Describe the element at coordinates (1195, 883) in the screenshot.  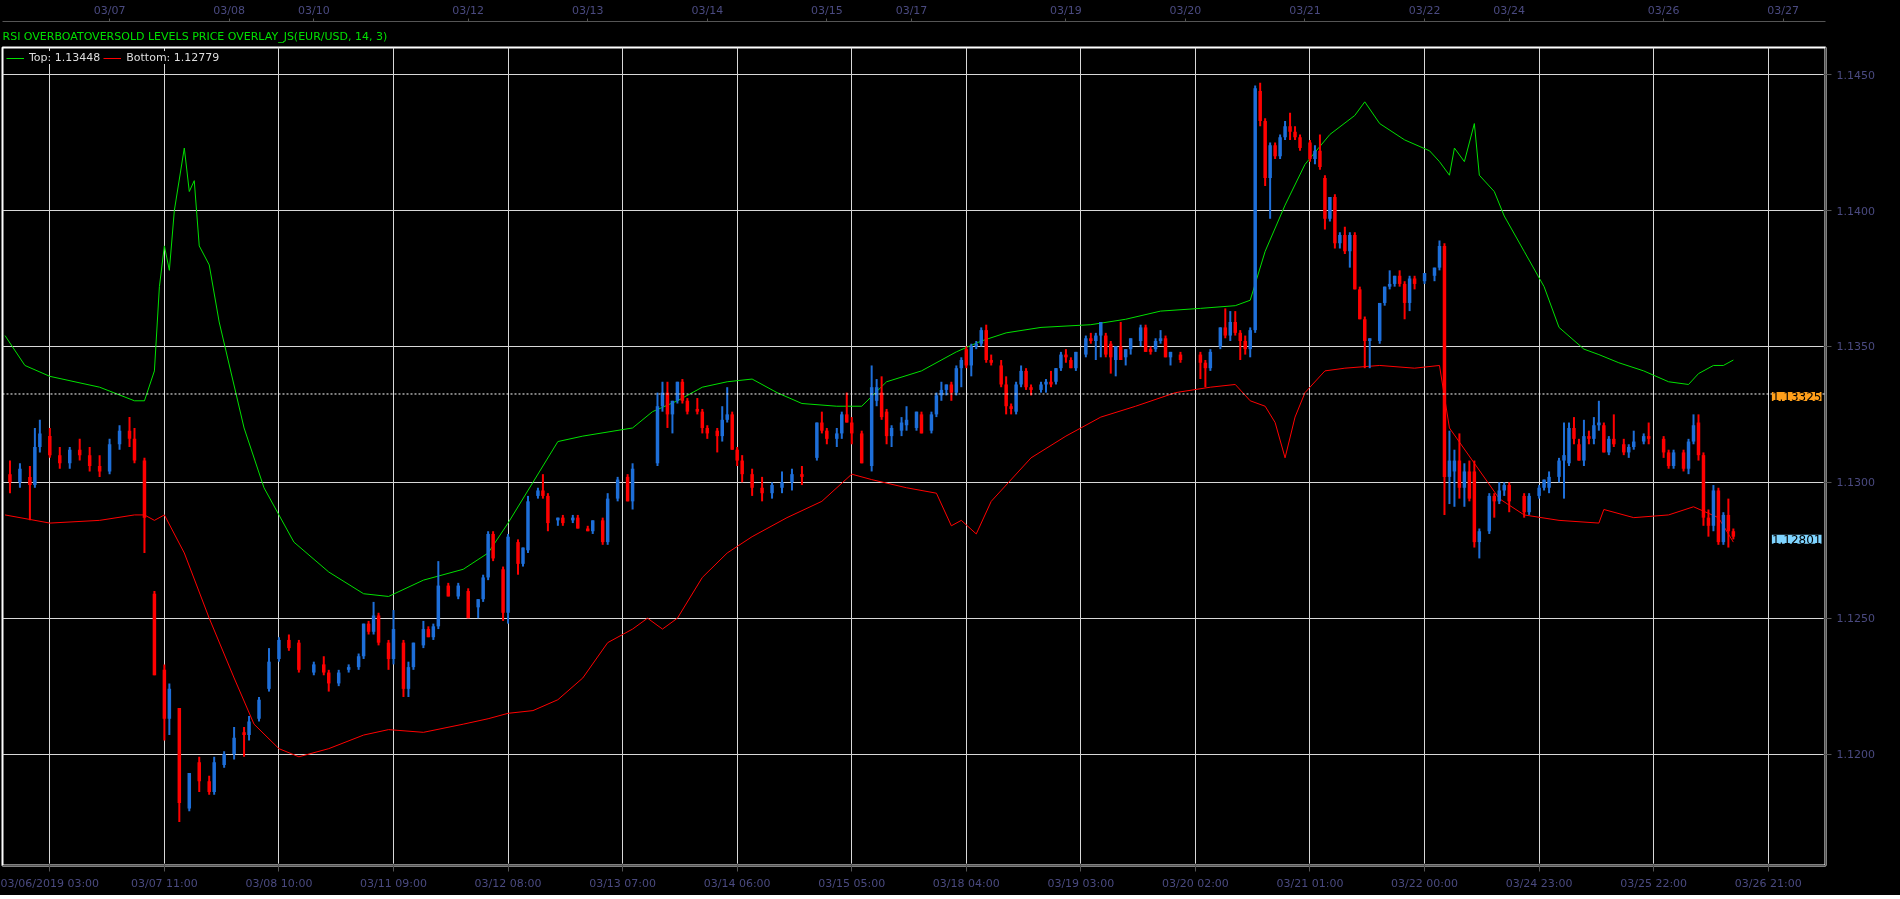
I see `x-tick-label: 03/20 02:00` at that location.